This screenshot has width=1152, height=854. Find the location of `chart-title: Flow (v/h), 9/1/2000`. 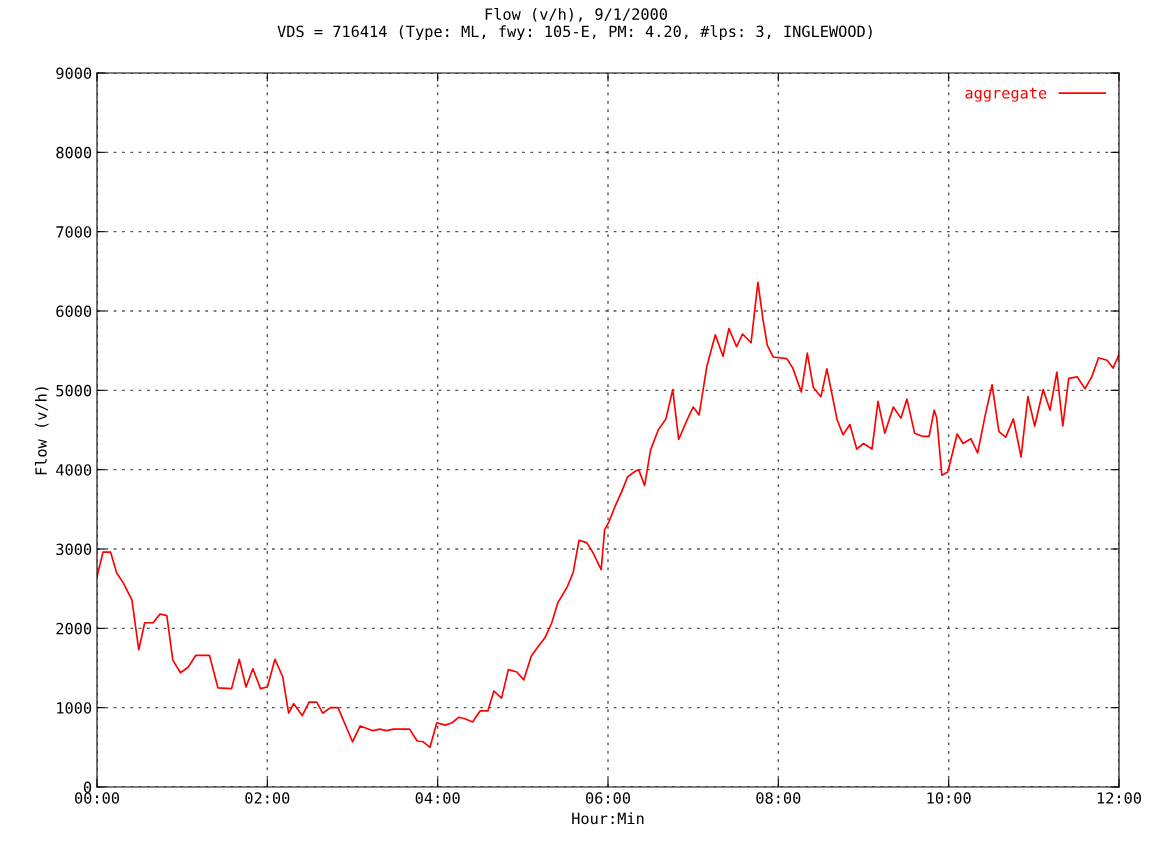

chart-title: Flow (v/h), 9/1/2000 is located at coordinates (576, 15).